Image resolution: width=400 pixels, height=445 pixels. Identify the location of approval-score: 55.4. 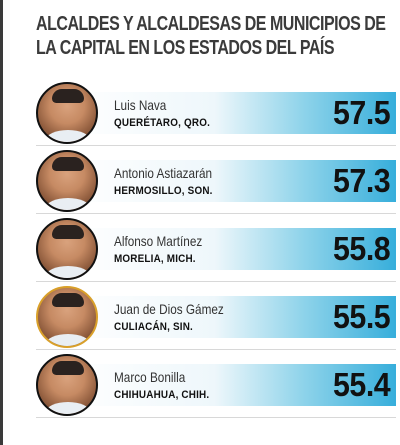
(361, 384).